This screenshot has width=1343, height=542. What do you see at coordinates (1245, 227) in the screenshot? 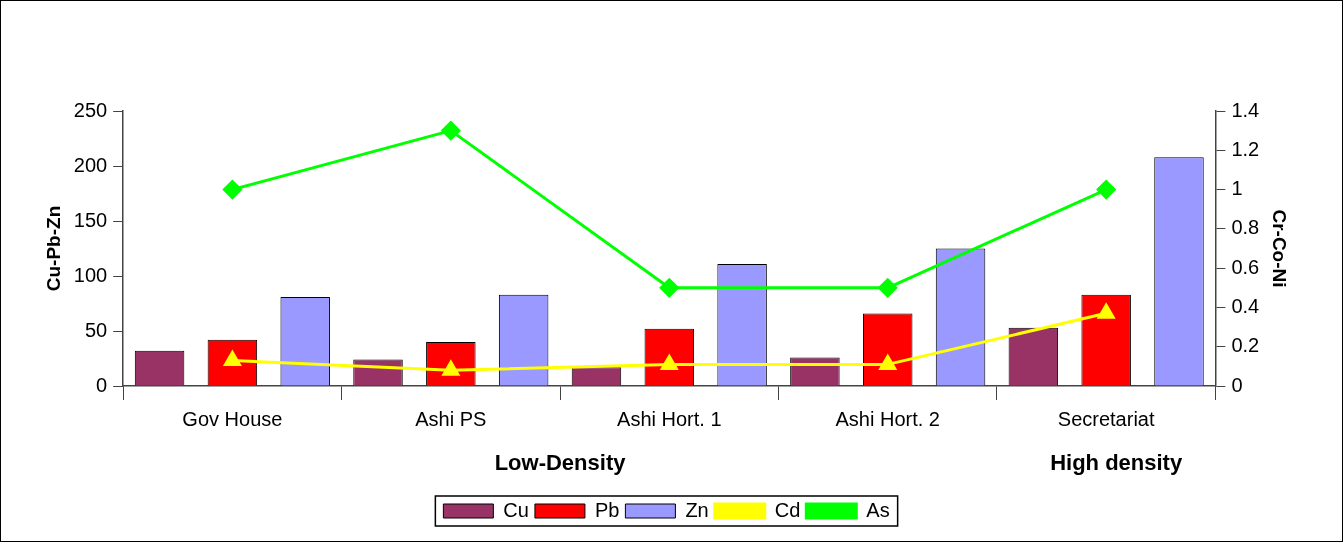
I see `y2-tick-label: 0.8` at bounding box center [1245, 227].